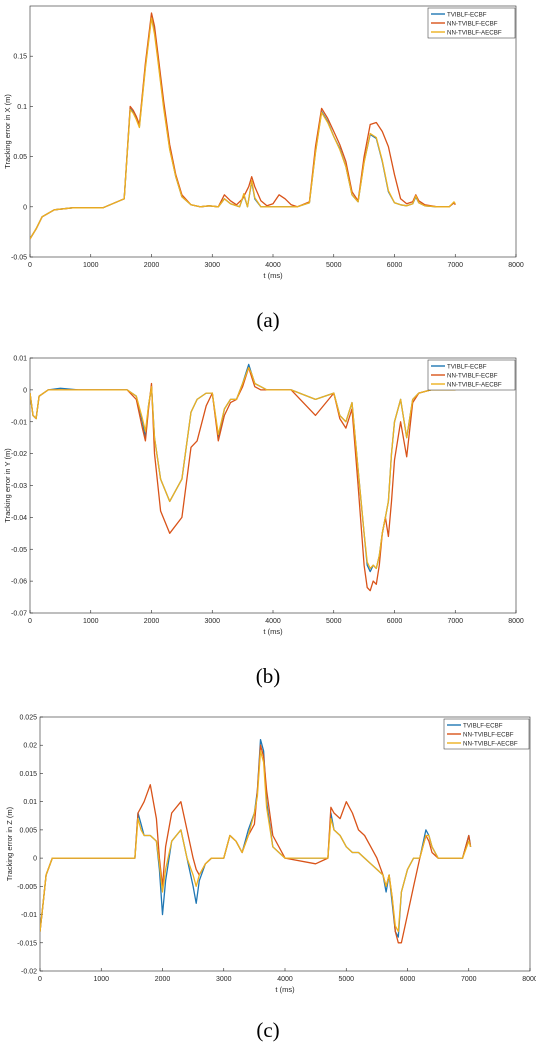 This screenshot has width=536, height=1043. Describe the element at coordinates (27, 943) in the screenshot. I see `y-tick-label: -0.015` at that location.